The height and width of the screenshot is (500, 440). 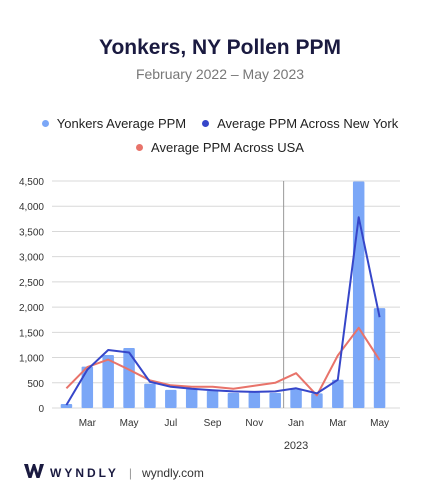 I want to click on y-tick-label: 3,500, so click(x=31, y=232).